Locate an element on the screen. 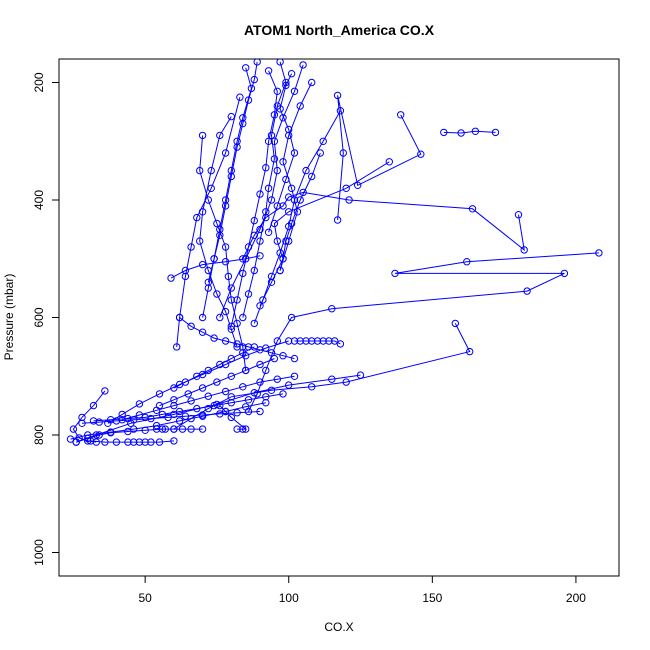 The height and width of the screenshot is (650, 650). x-tick-label: 50 is located at coordinates (145, 598).